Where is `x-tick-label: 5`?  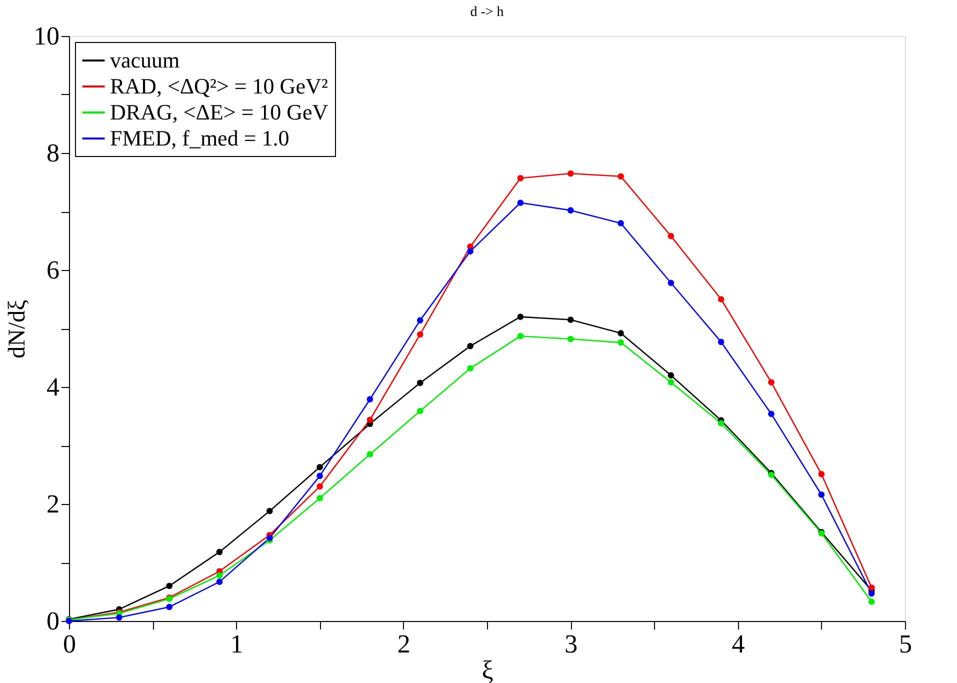
x-tick-label: 5 is located at coordinates (905, 644).